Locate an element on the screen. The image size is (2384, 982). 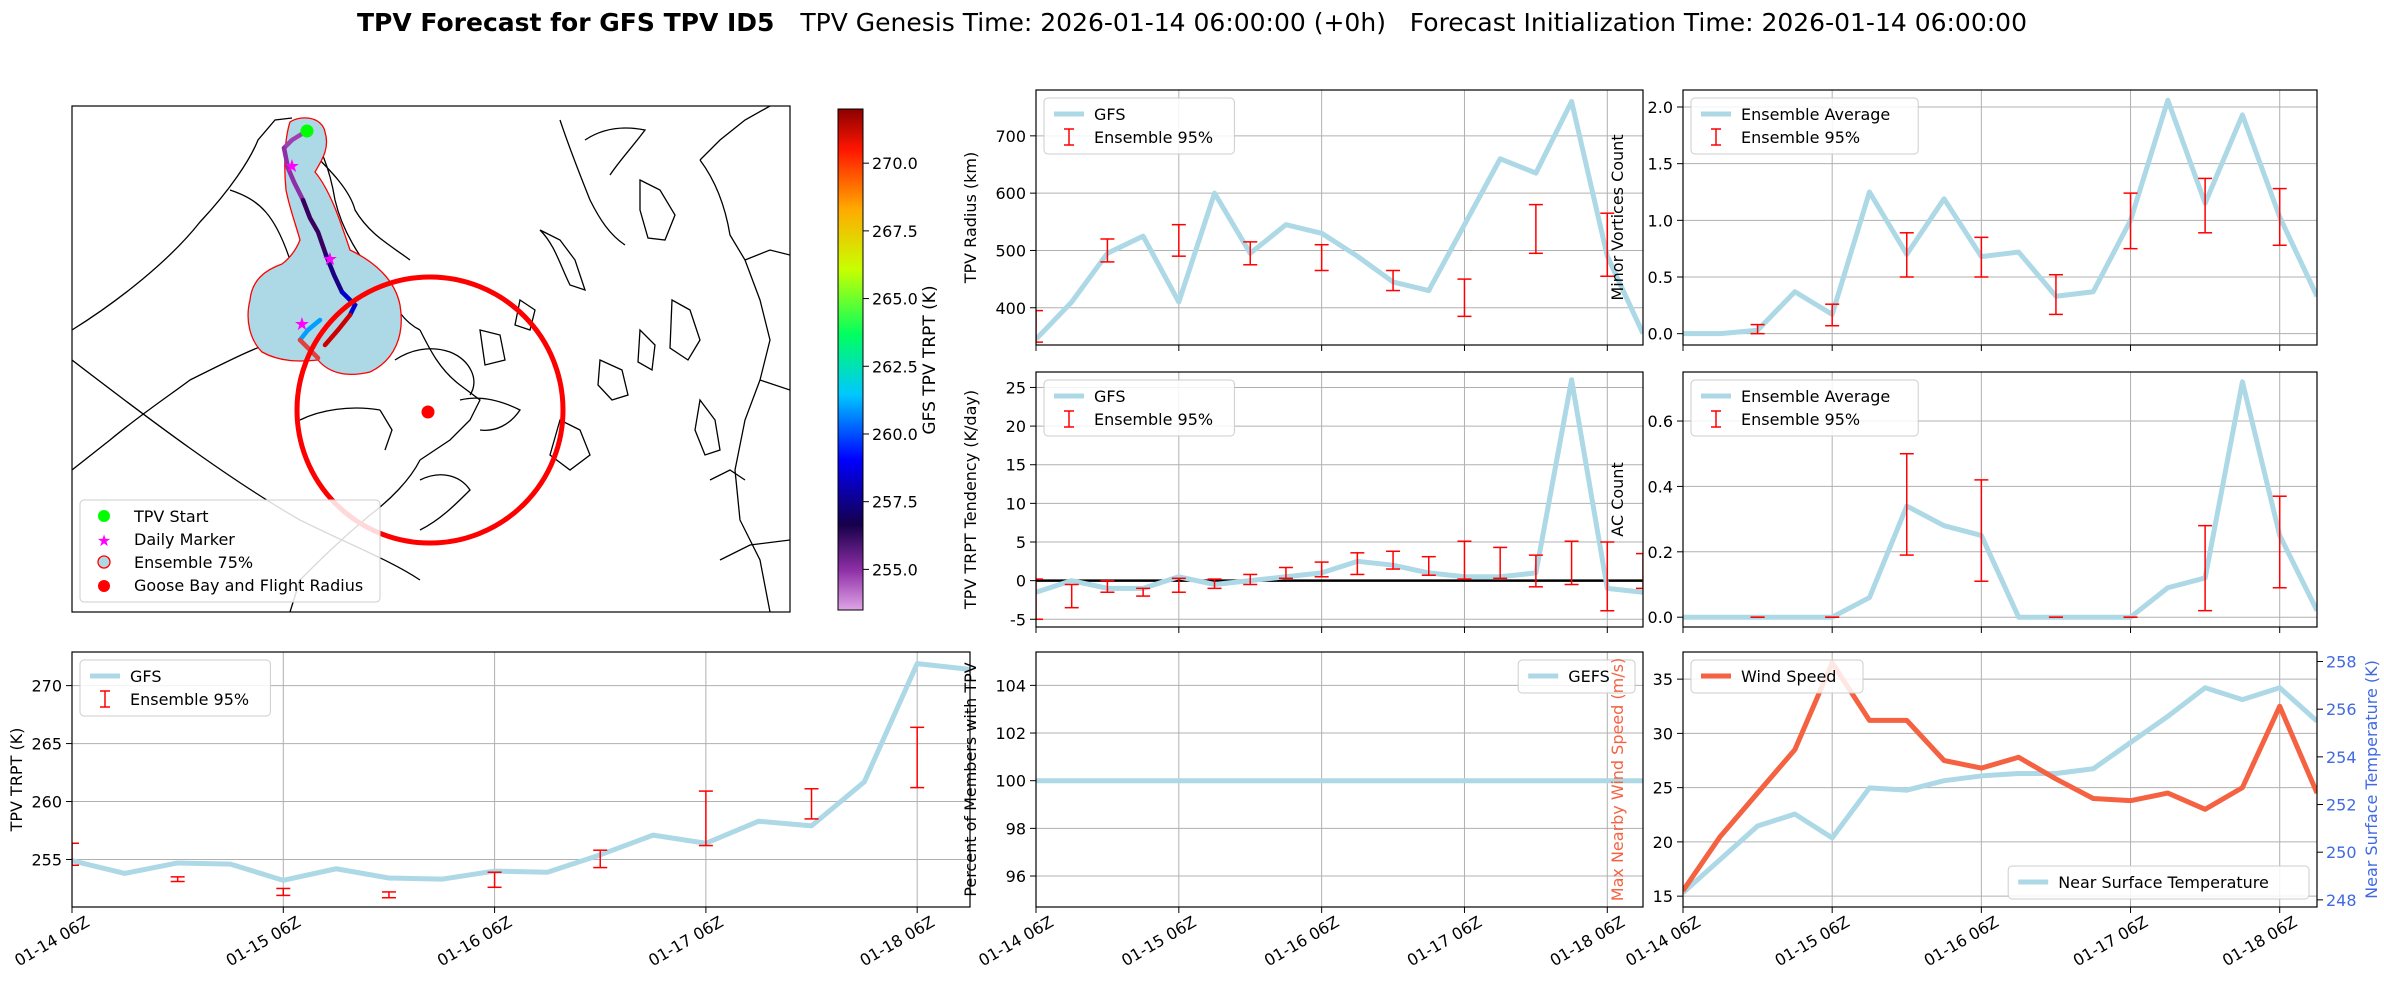
y-tick-label-right: 248 is located at coordinates (2341, 900).